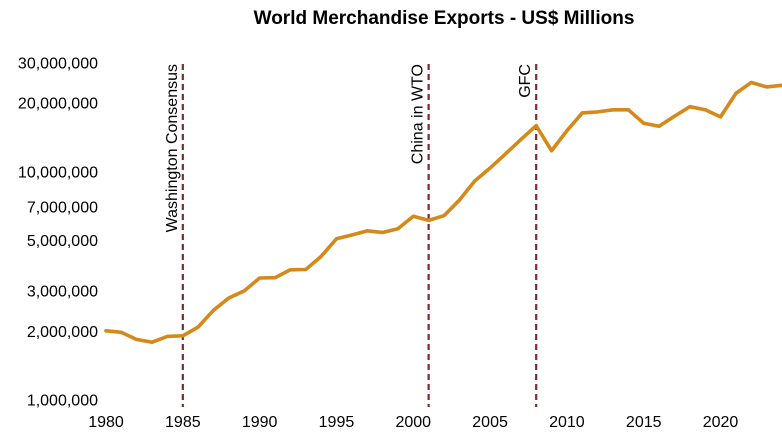 The image size is (782, 434). What do you see at coordinates (62, 292) in the screenshot?
I see `y-tick-label: 3,000,000` at bounding box center [62, 292].